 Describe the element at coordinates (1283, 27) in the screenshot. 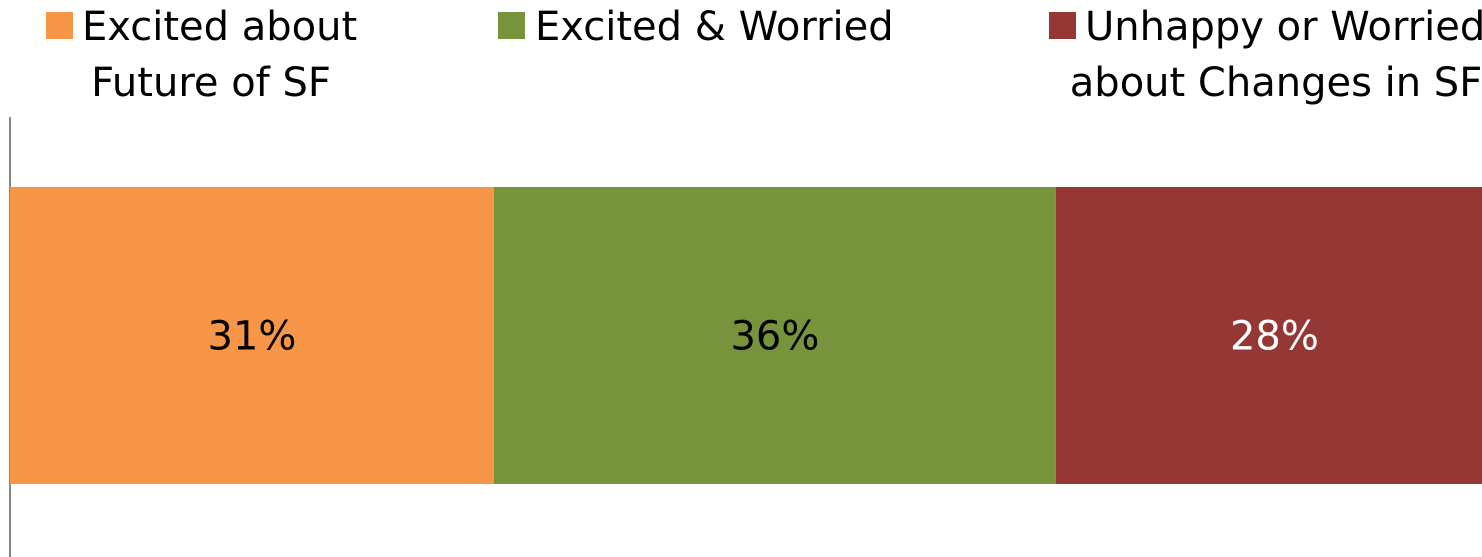

I see `legend-label-3-line-1: Unhappy or Worried` at that location.